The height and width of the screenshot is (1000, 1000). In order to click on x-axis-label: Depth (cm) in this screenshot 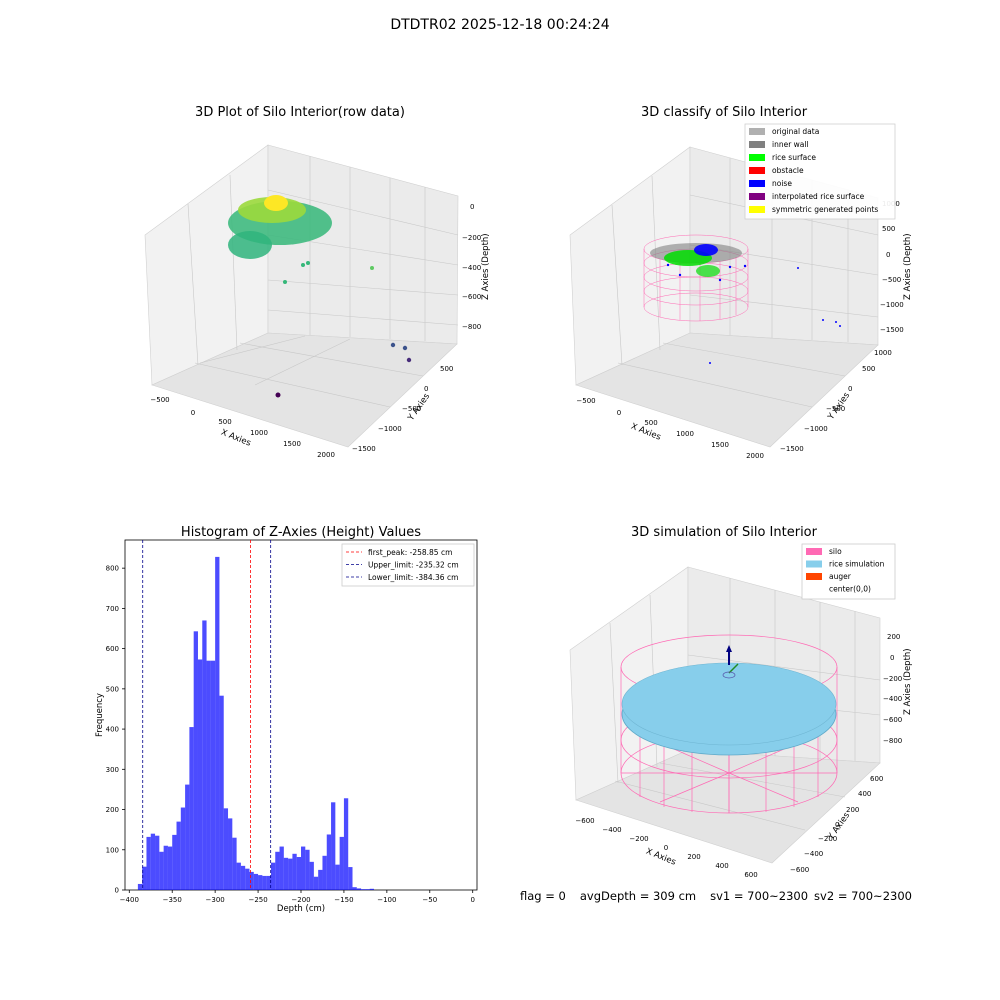, I will do `click(301, 909)`.